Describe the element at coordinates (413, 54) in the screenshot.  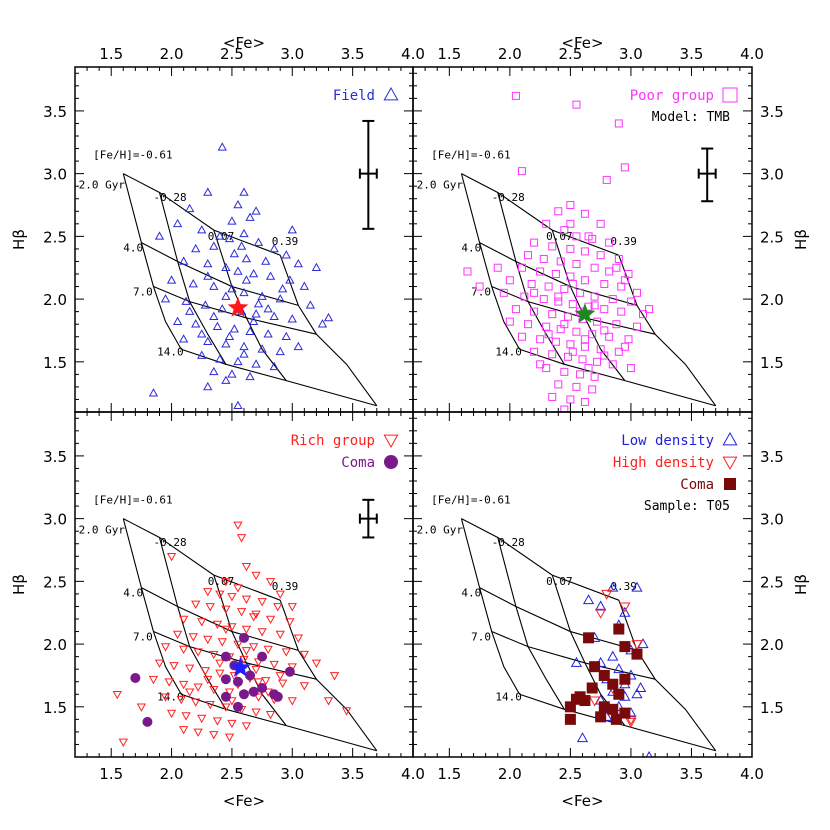
I see `x-tick-label: 4.0` at that location.